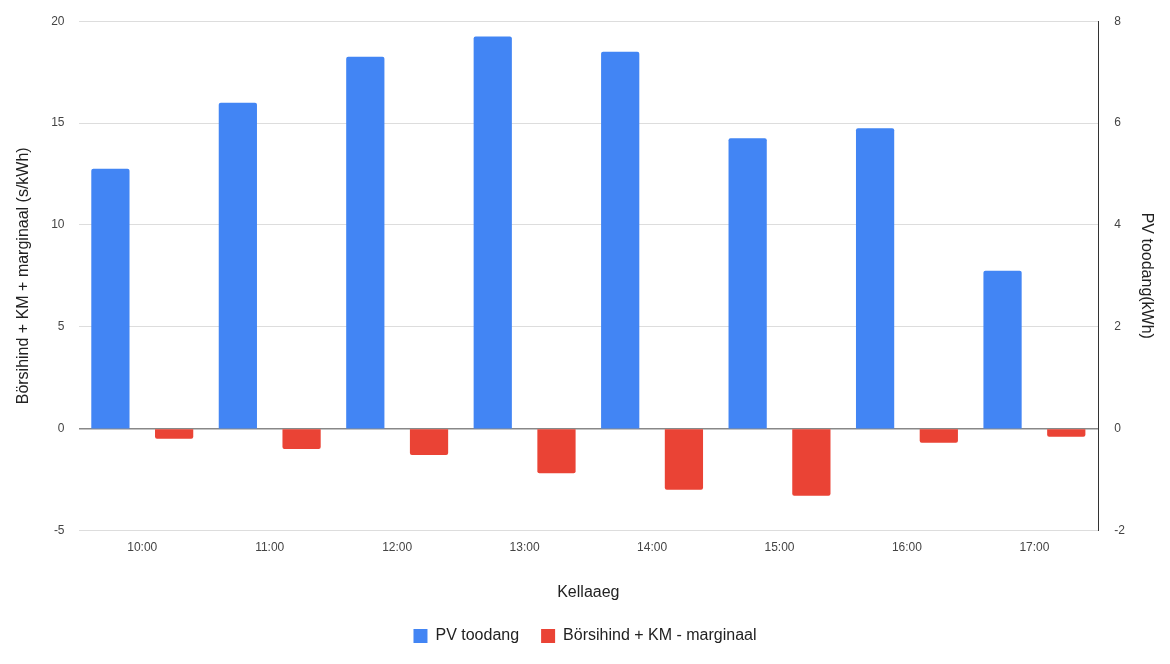  I want to click on y2-tick-label: 2, so click(1118, 326).